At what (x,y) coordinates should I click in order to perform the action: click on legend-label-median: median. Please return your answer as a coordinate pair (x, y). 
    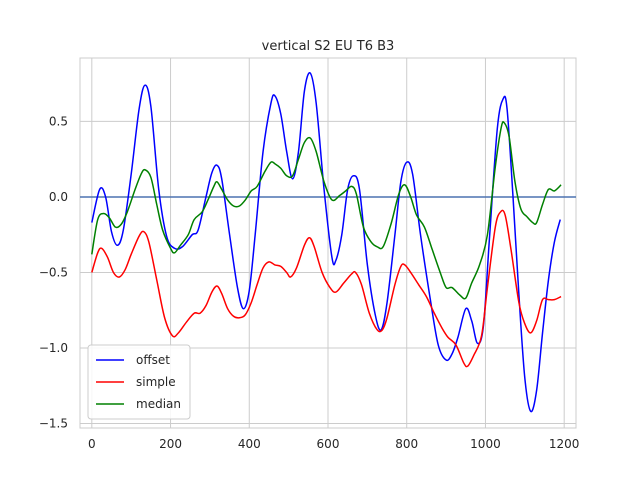
    Looking at the image, I should click on (158, 404).